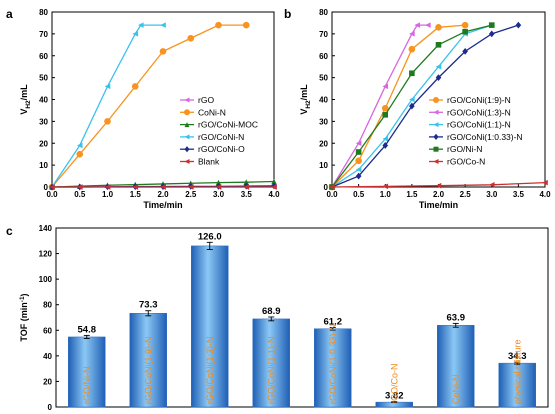 The width and height of the screenshot is (555, 414). I want to click on panel-c-bar-rgo-coni-1-1-n-category-label: rGO/CoNi(1:1)-N, so click(271, 370).